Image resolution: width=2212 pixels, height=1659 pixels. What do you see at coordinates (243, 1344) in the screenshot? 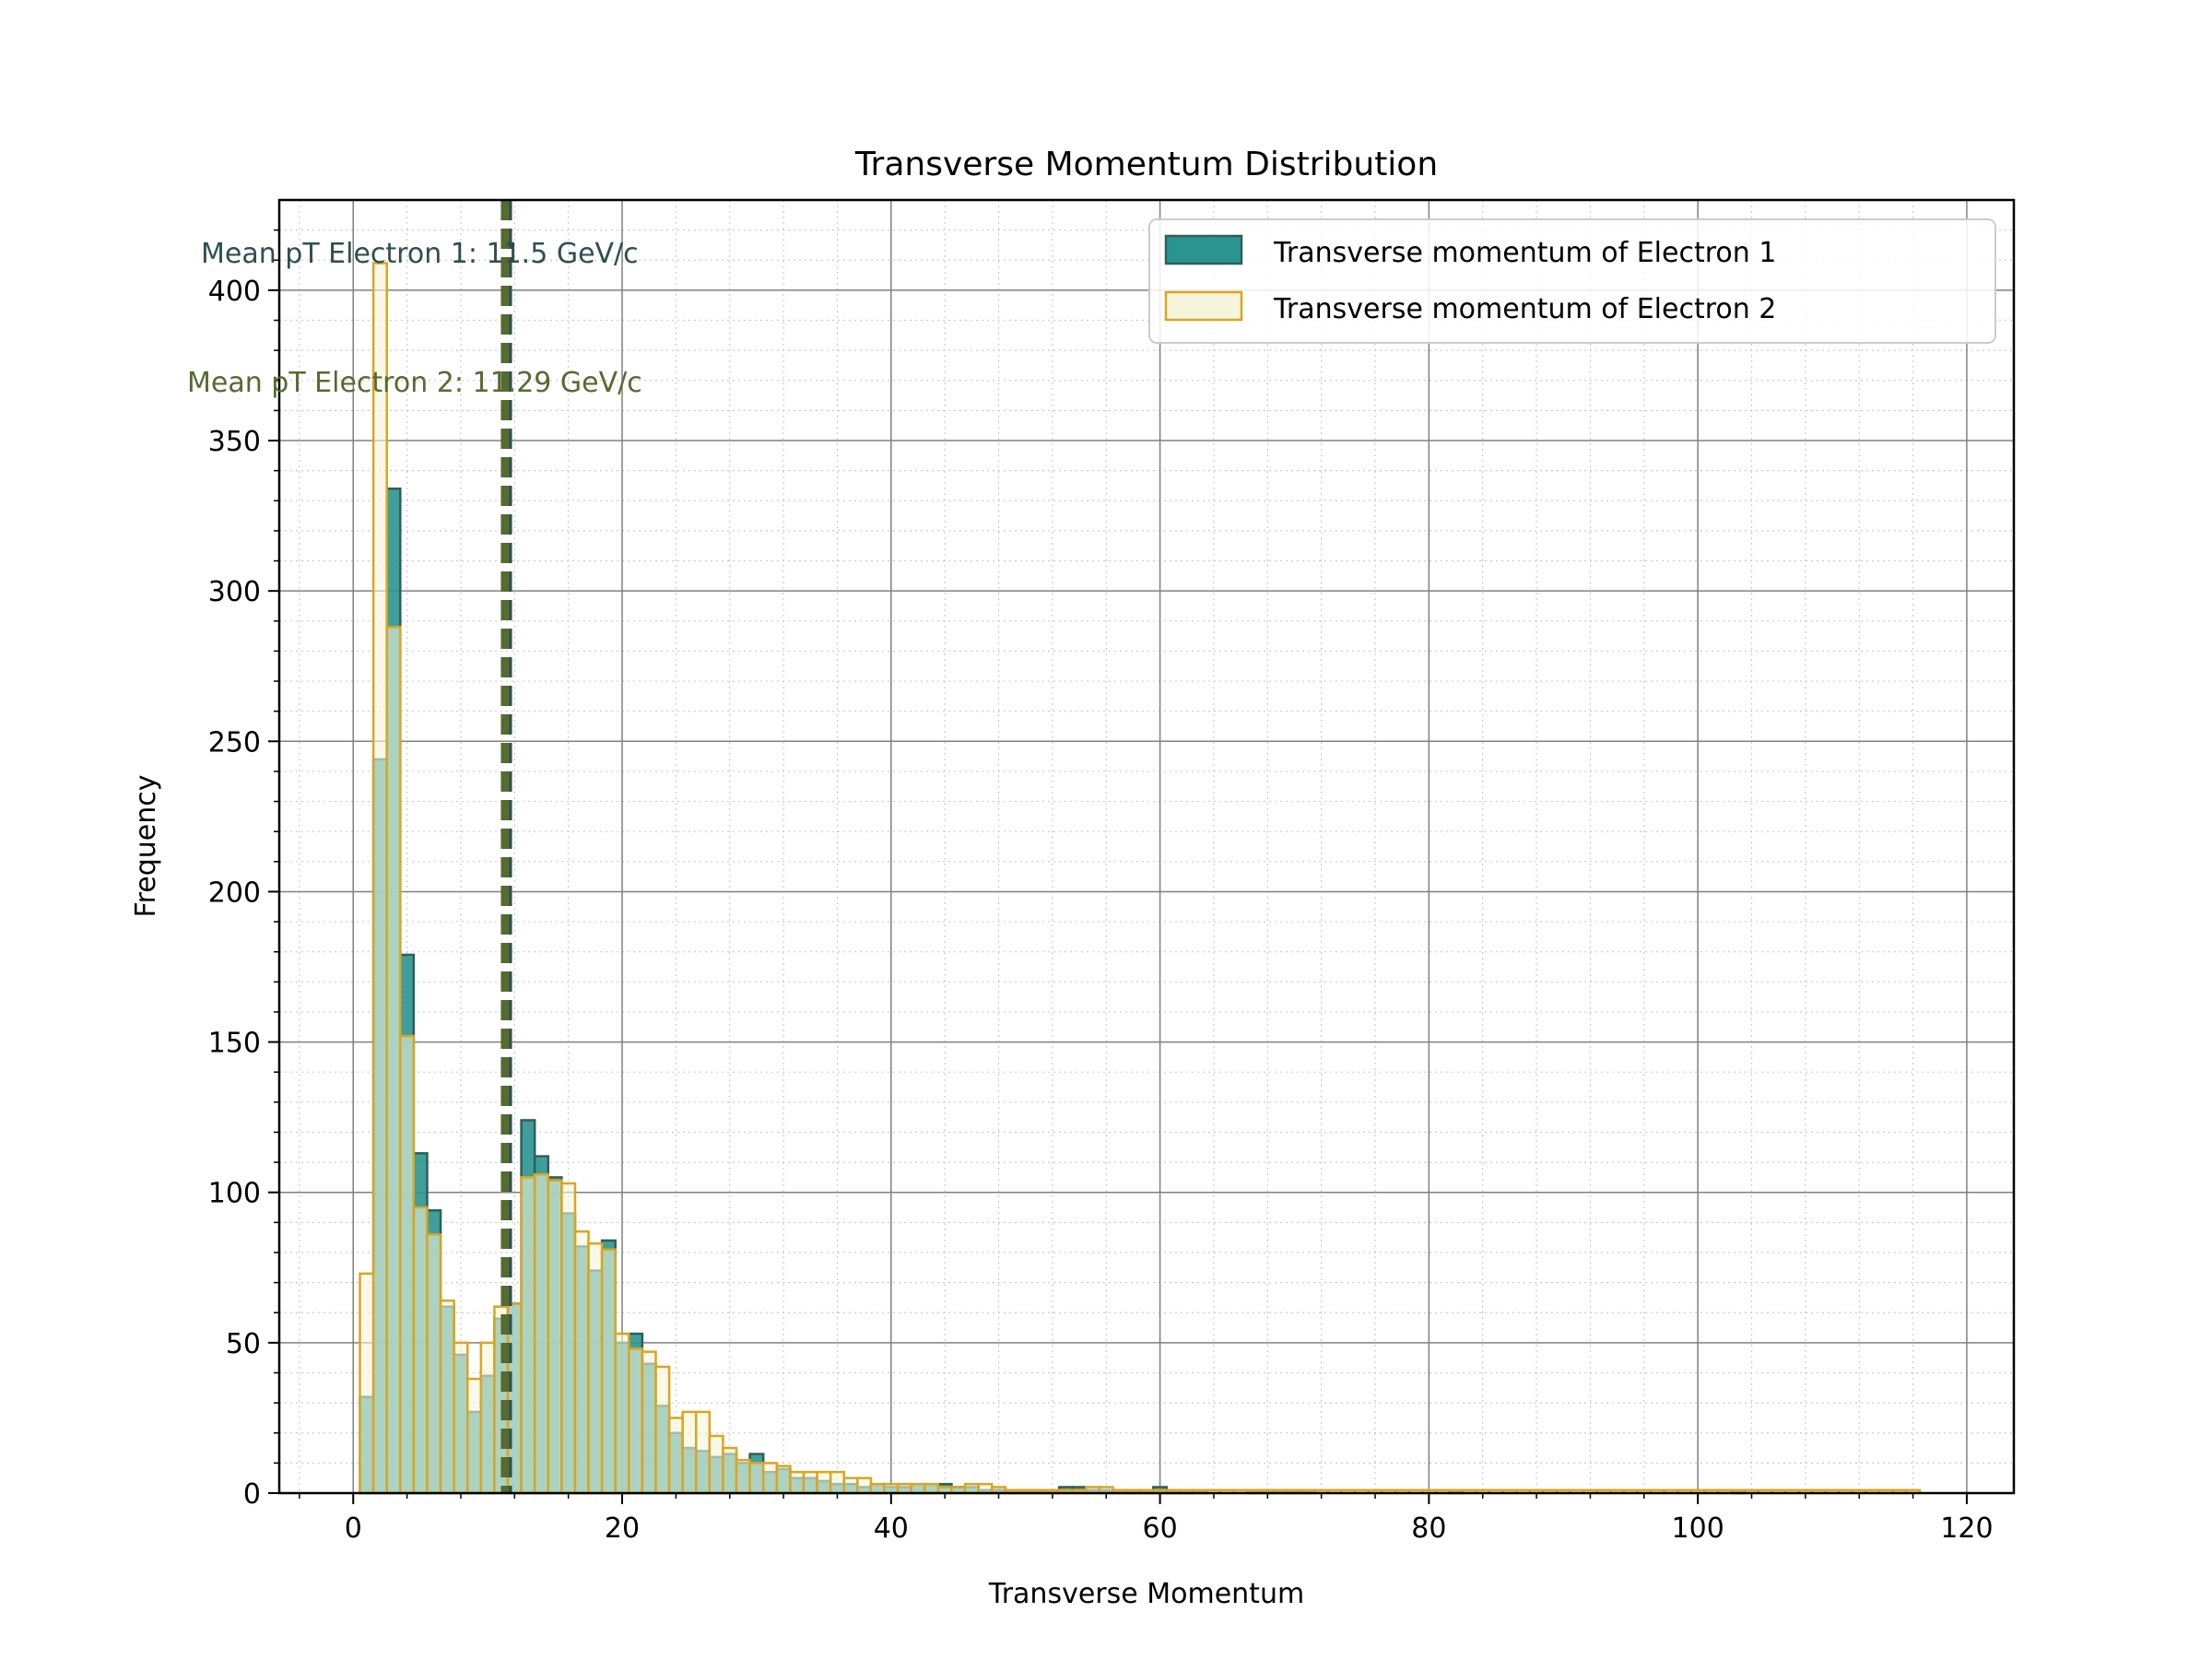
I see `y-tick-label: 50` at bounding box center [243, 1344].